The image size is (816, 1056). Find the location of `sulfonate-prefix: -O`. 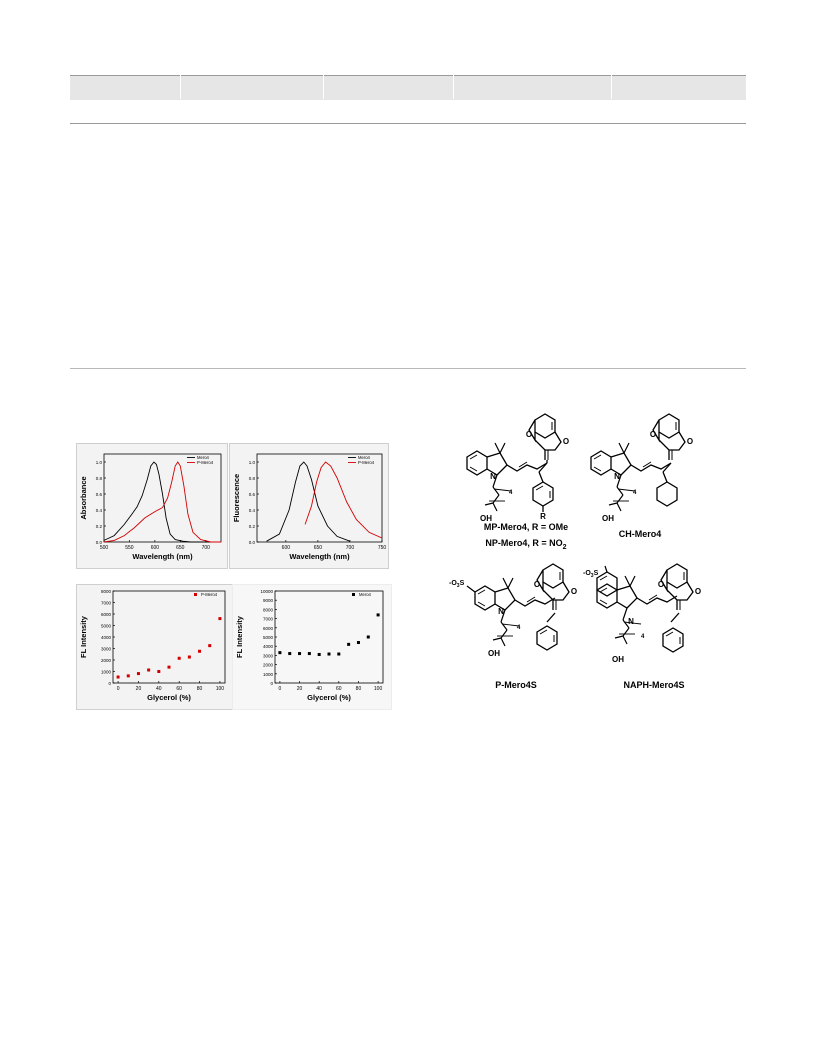

sulfonate-prefix: -O is located at coordinates (587, 573).